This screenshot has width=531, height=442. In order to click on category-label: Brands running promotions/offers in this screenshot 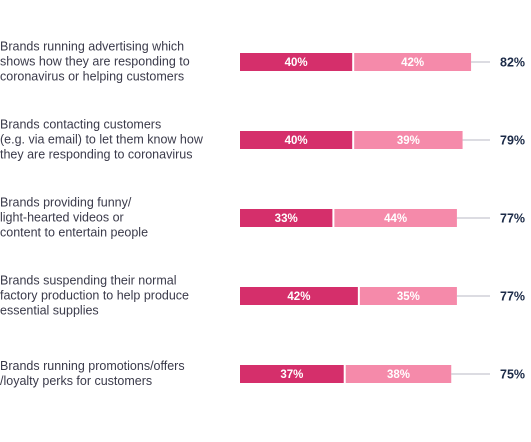, I will do `click(92, 366)`.